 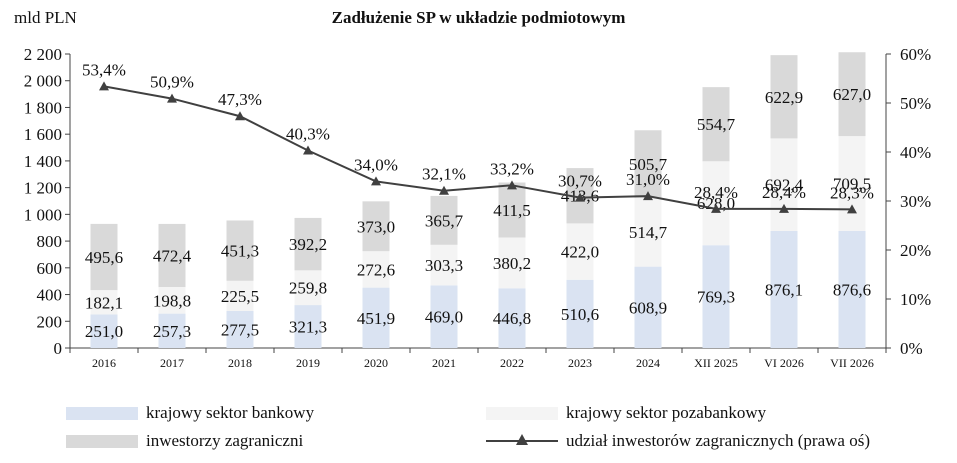 I want to click on foreign-share-label: 34,0%, so click(x=376, y=164).